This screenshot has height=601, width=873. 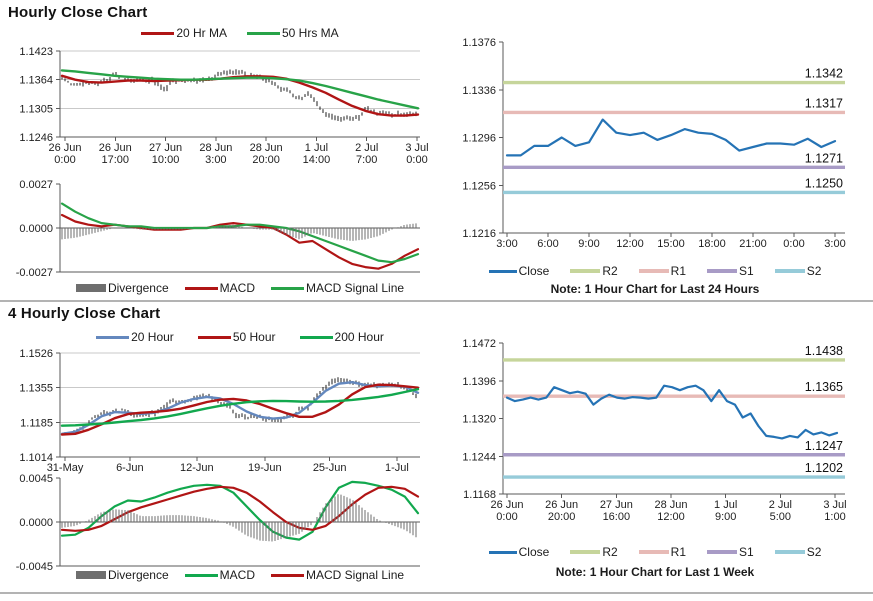 I want to click on svg-text: 1.1365, so click(x=824, y=387).